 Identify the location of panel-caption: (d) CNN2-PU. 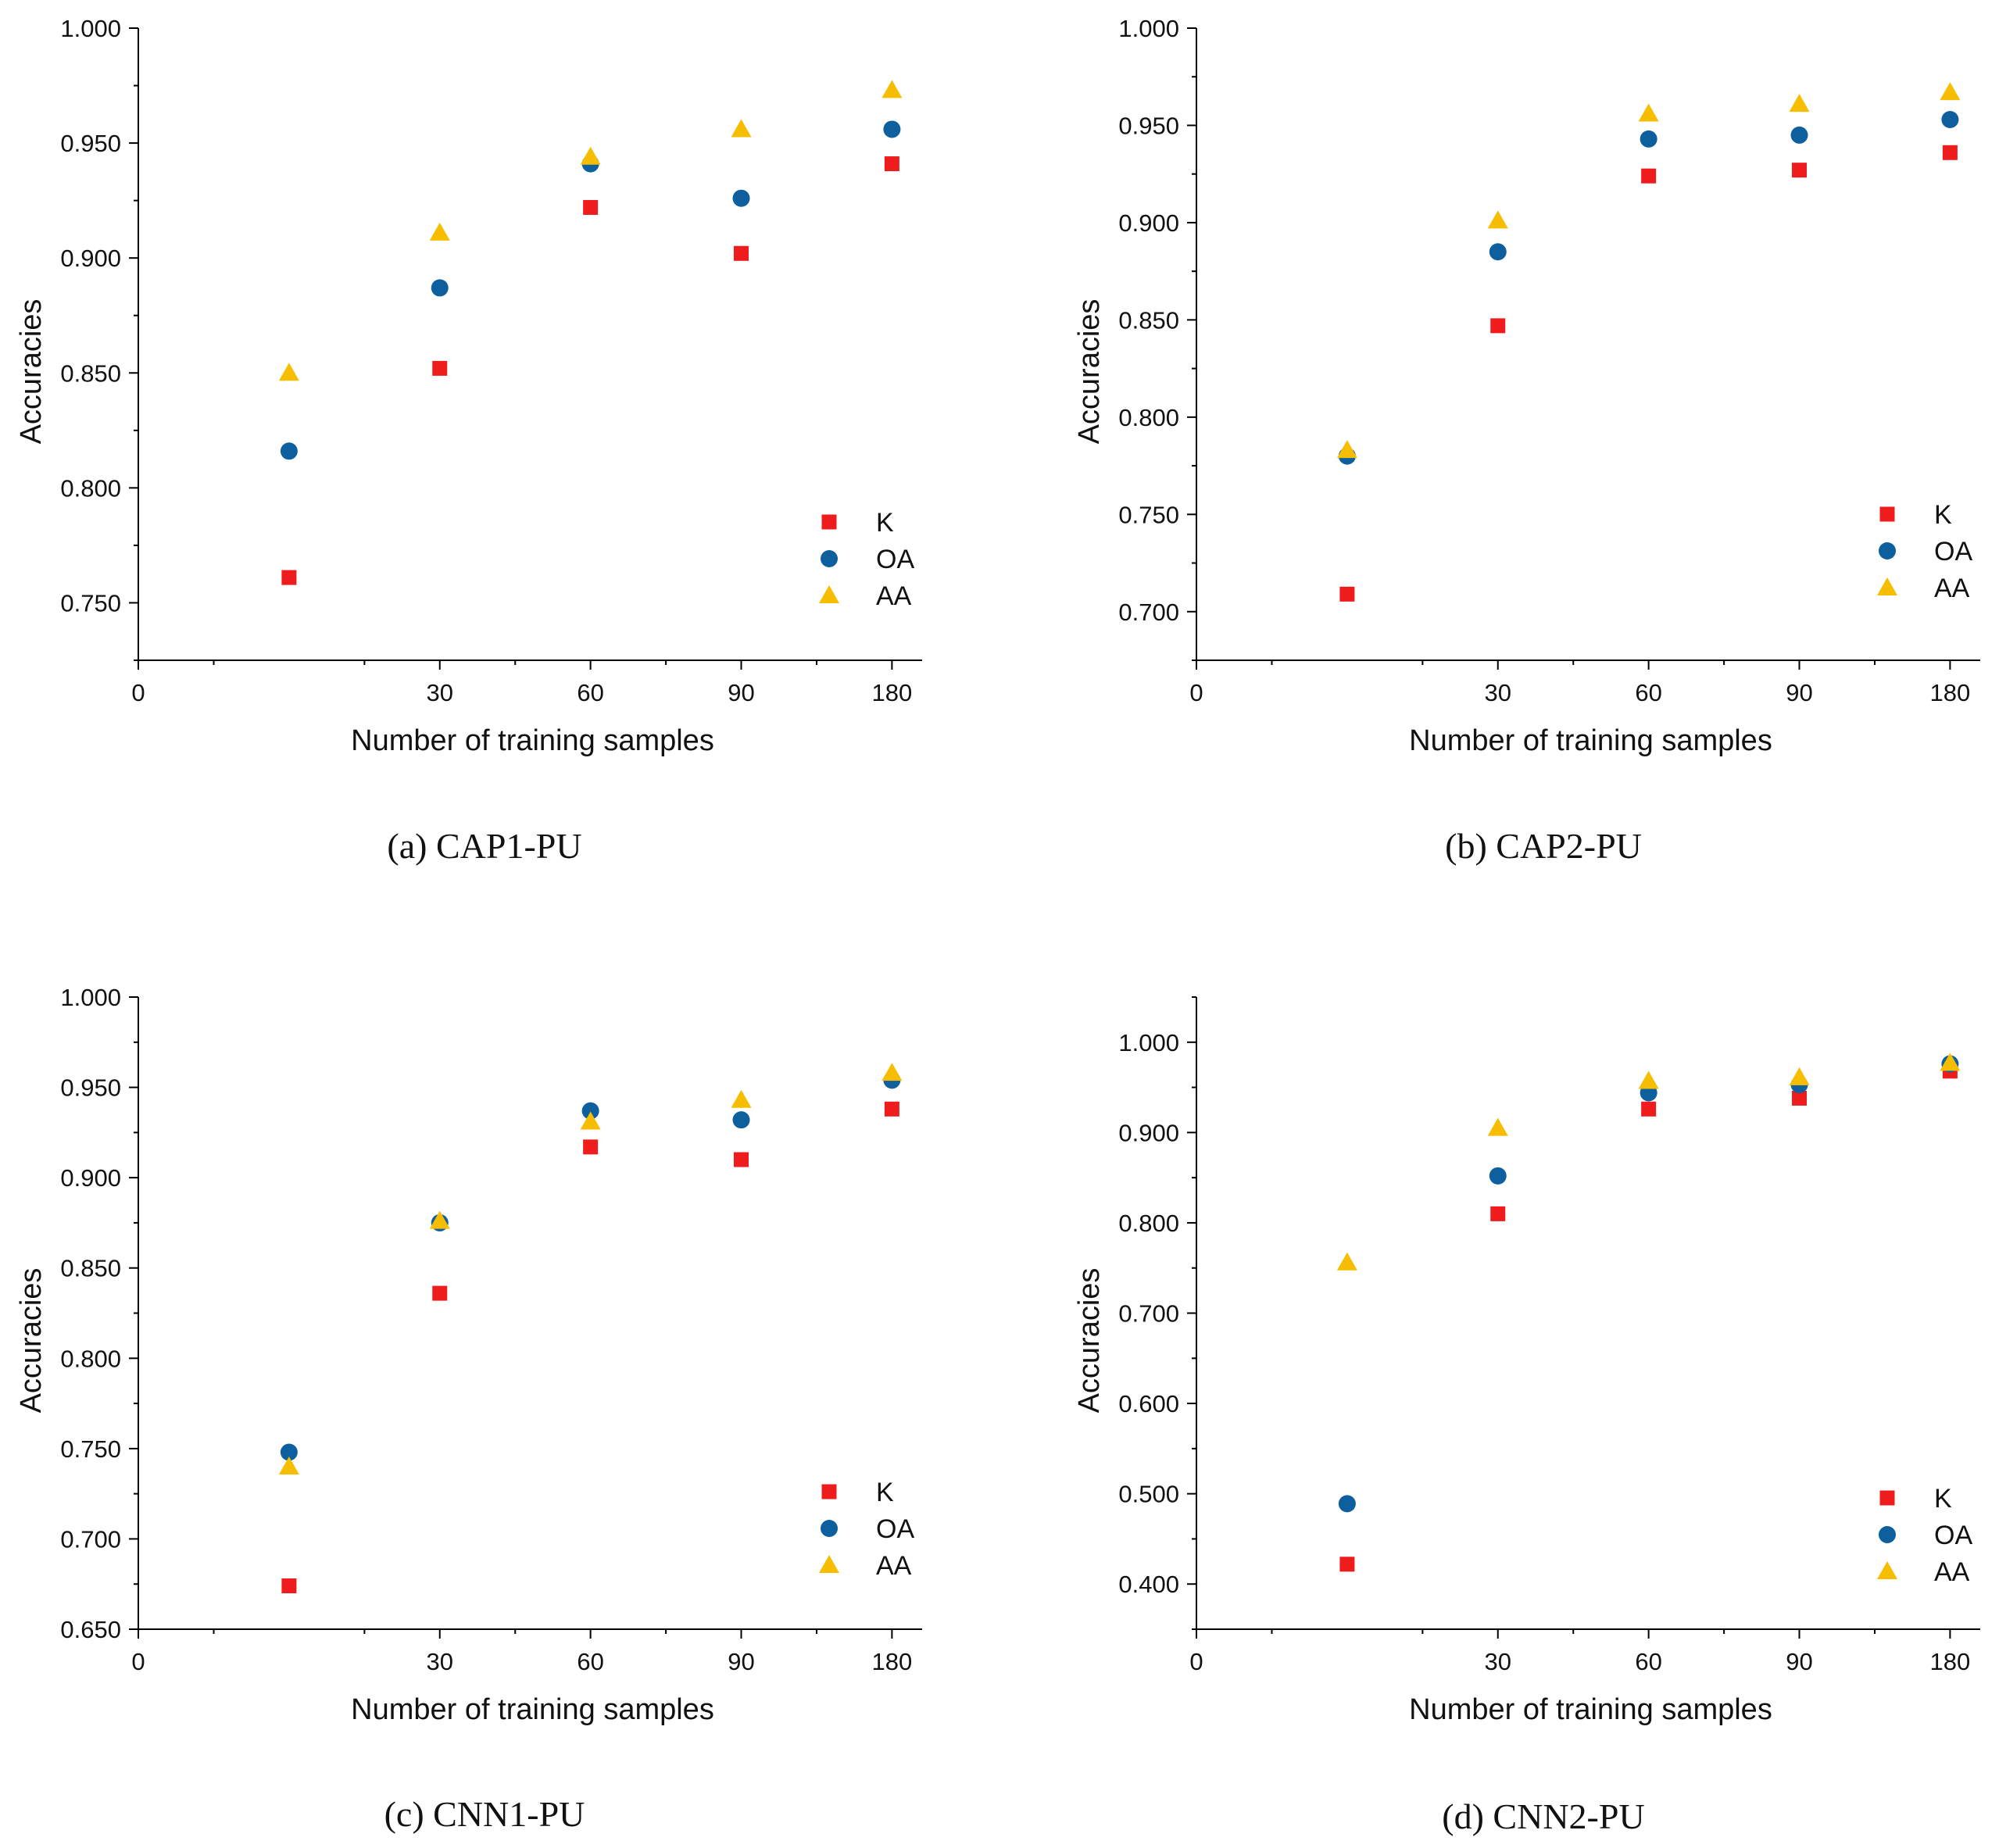
(1543, 1816).